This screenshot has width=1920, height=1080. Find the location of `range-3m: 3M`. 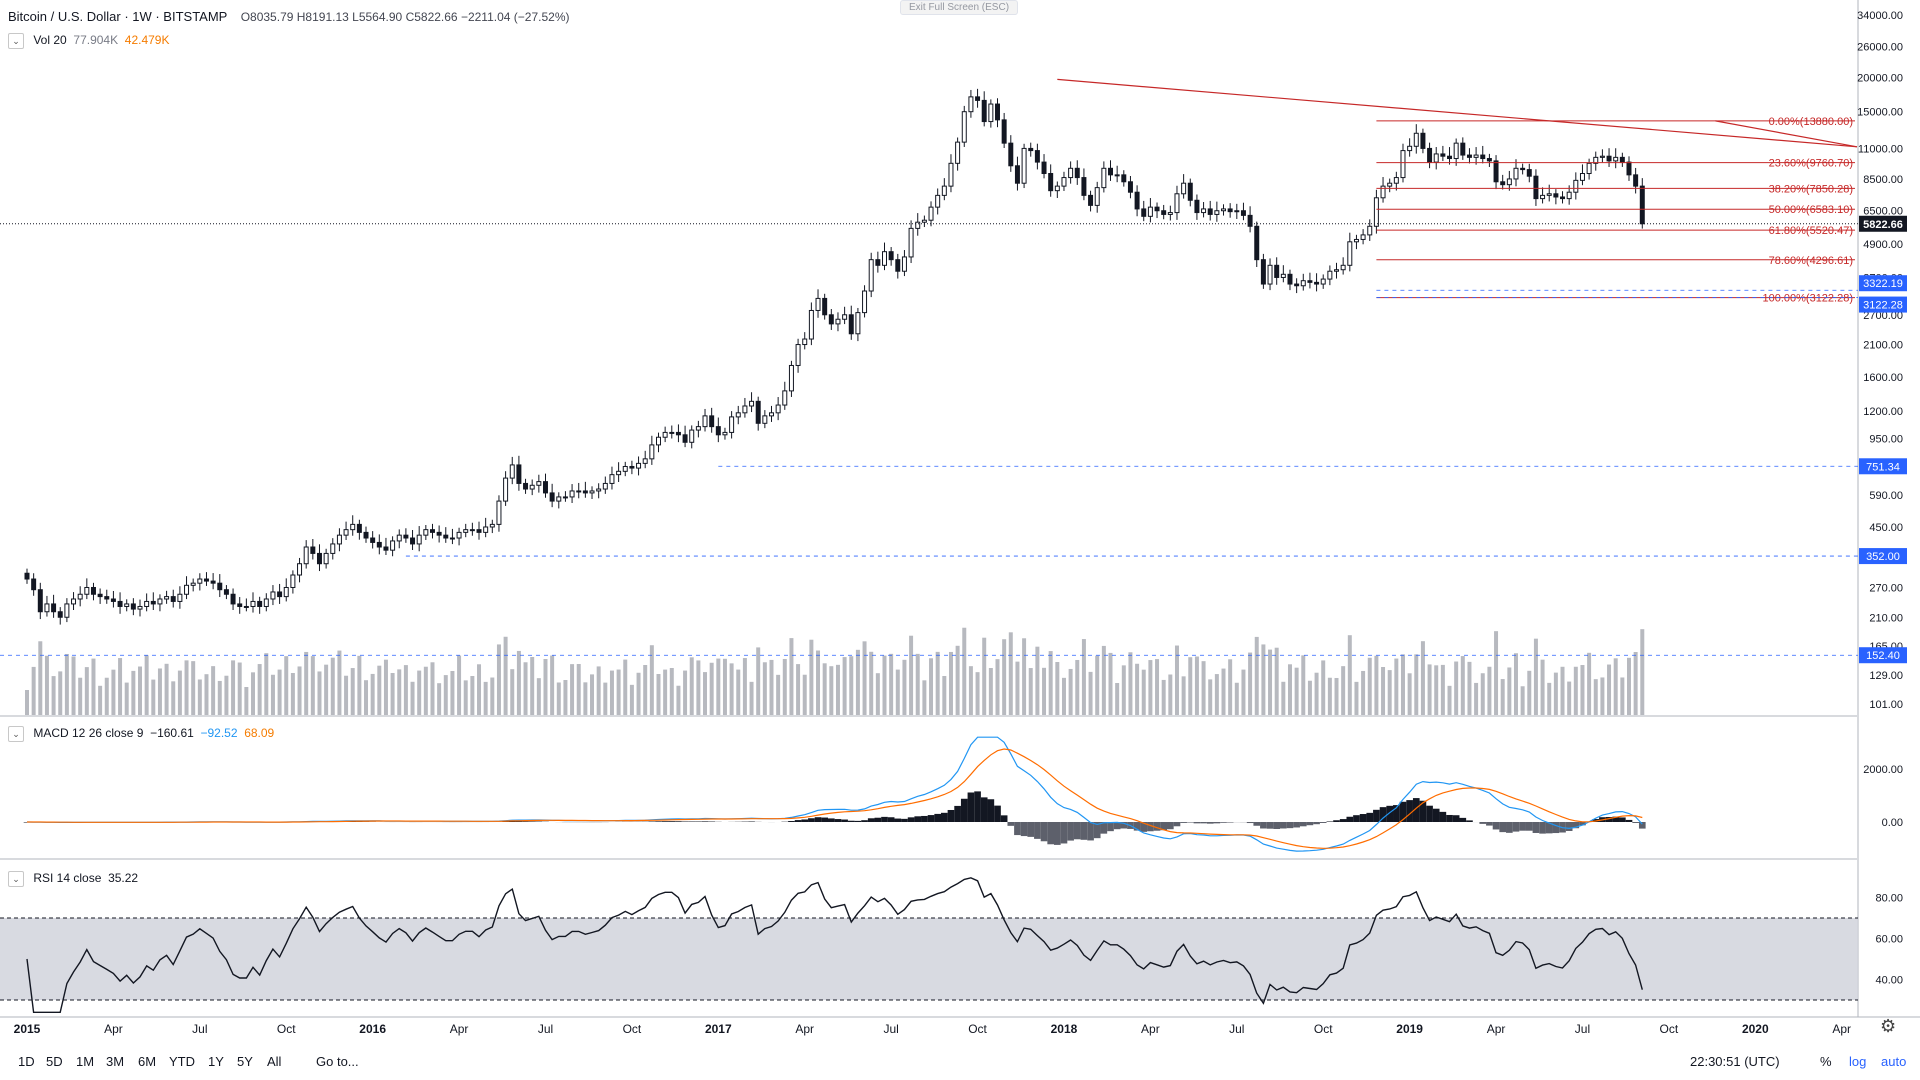

range-3m: 3M is located at coordinates (115, 1061).